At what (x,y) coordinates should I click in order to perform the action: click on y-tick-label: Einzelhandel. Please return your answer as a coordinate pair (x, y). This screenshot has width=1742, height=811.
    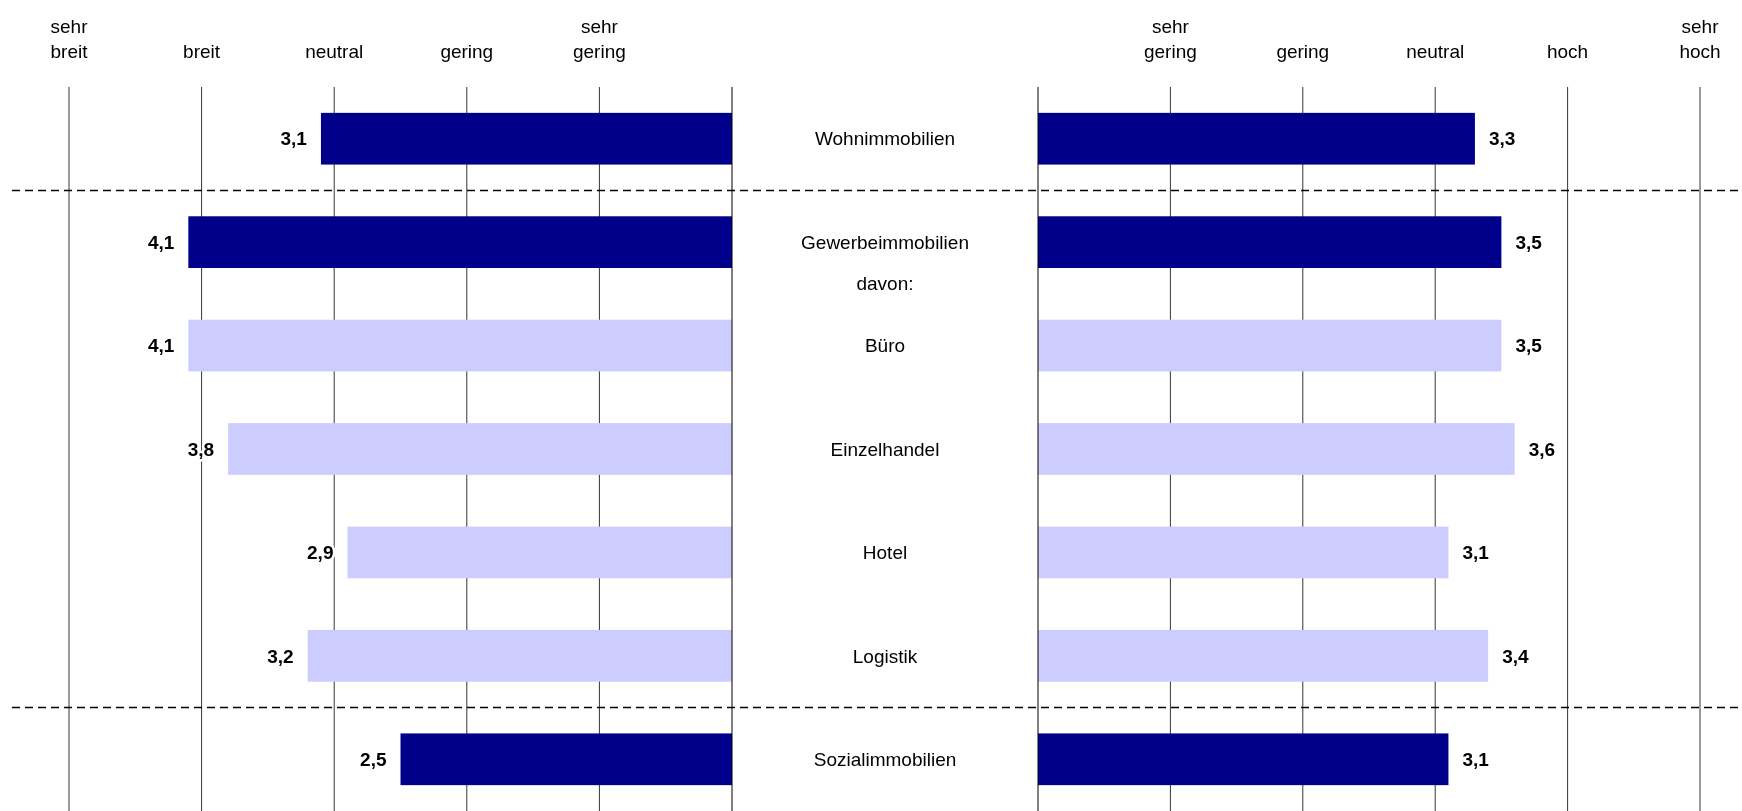
    Looking at the image, I should click on (885, 449).